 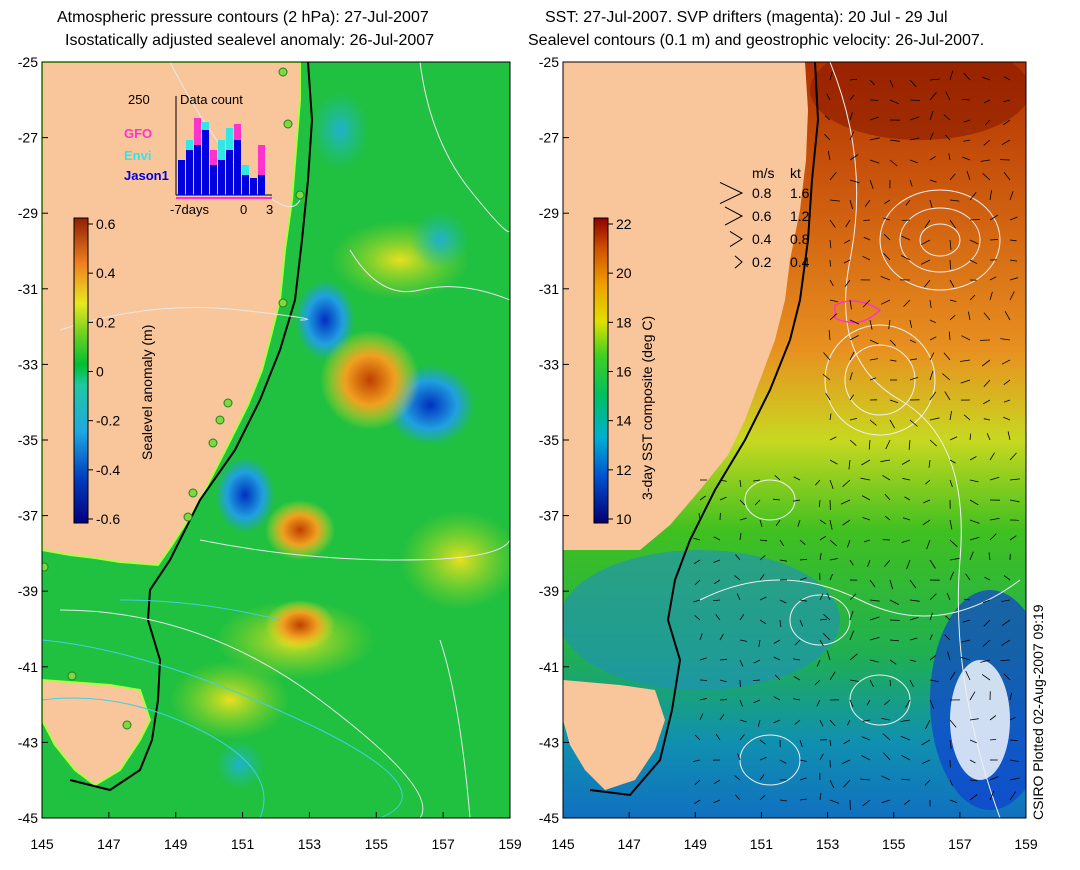 I want to click on velocity-ms-value: 0.4, so click(x=762, y=239).